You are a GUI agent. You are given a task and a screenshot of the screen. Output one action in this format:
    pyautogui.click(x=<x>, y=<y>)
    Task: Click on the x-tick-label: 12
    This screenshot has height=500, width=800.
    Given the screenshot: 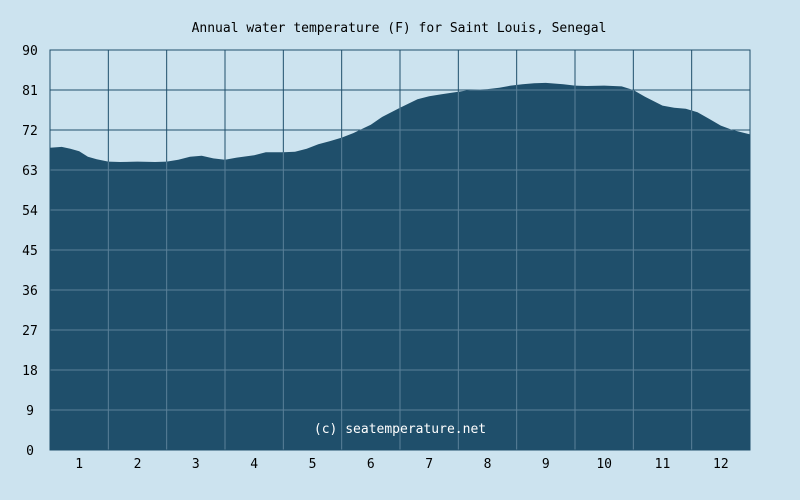 What is the action you would take?
    pyautogui.click(x=721, y=464)
    